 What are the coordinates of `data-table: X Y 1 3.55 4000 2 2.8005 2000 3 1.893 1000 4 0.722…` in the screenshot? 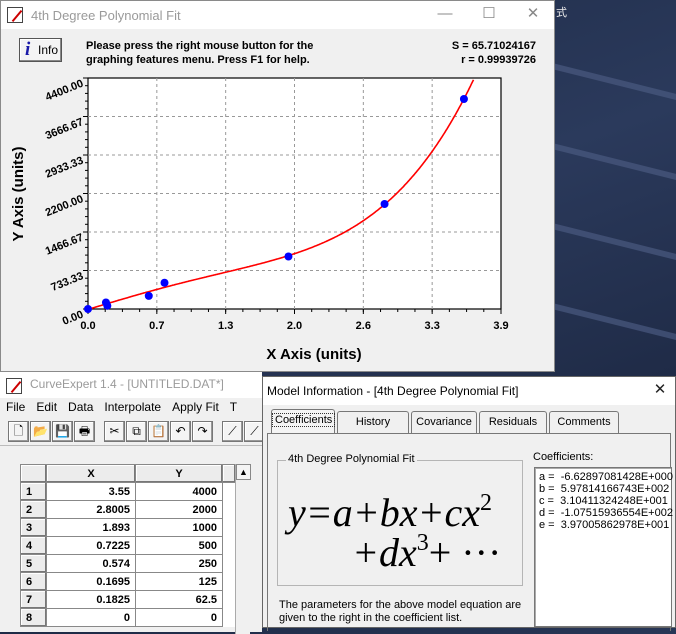 It's located at (128, 545).